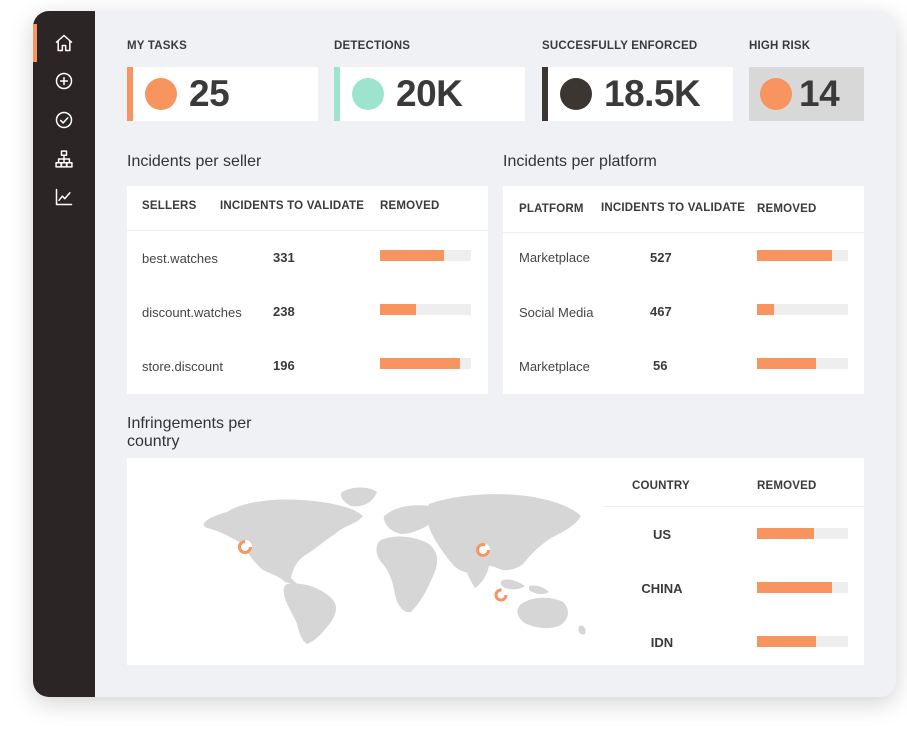  What do you see at coordinates (661, 311) in the screenshot?
I see `incident-count: 467` at bounding box center [661, 311].